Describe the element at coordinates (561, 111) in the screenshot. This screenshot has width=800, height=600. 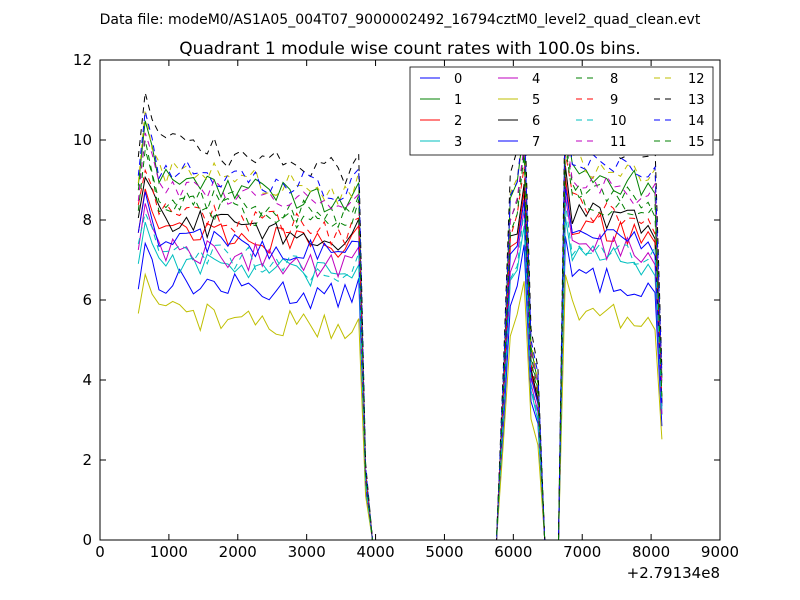
I see `legend-frame` at that location.